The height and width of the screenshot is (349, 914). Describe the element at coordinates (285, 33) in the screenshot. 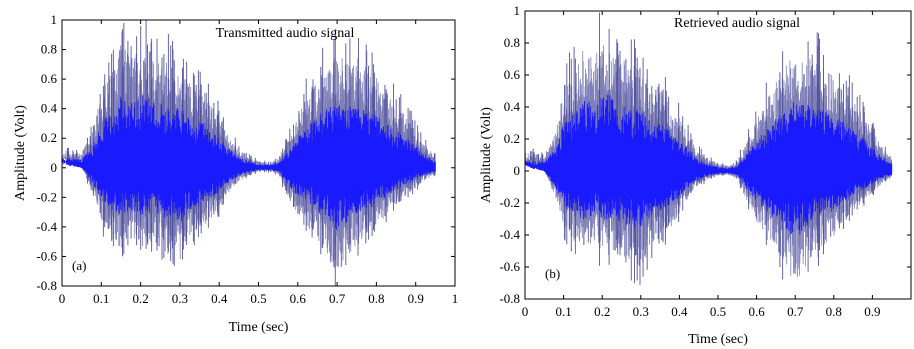

I see `chart-title: Transmitted audio signal` at that location.